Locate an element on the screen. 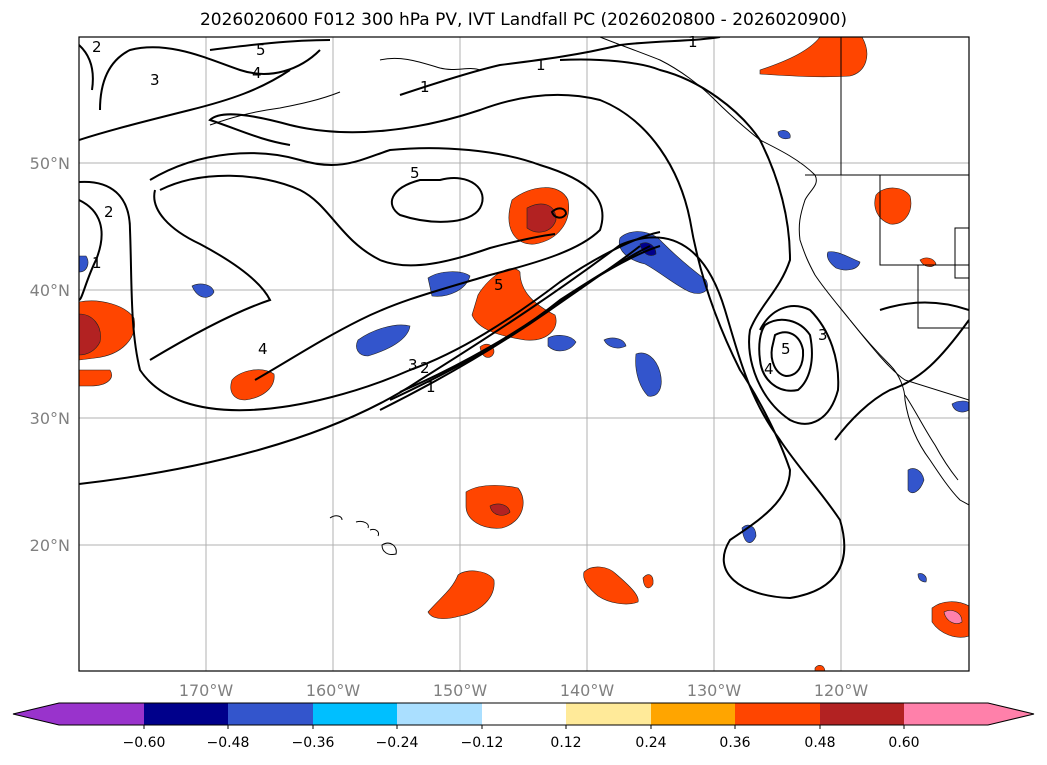 The width and height of the screenshot is (1047, 765). longitude-label: 150°W is located at coordinates (460, 690).